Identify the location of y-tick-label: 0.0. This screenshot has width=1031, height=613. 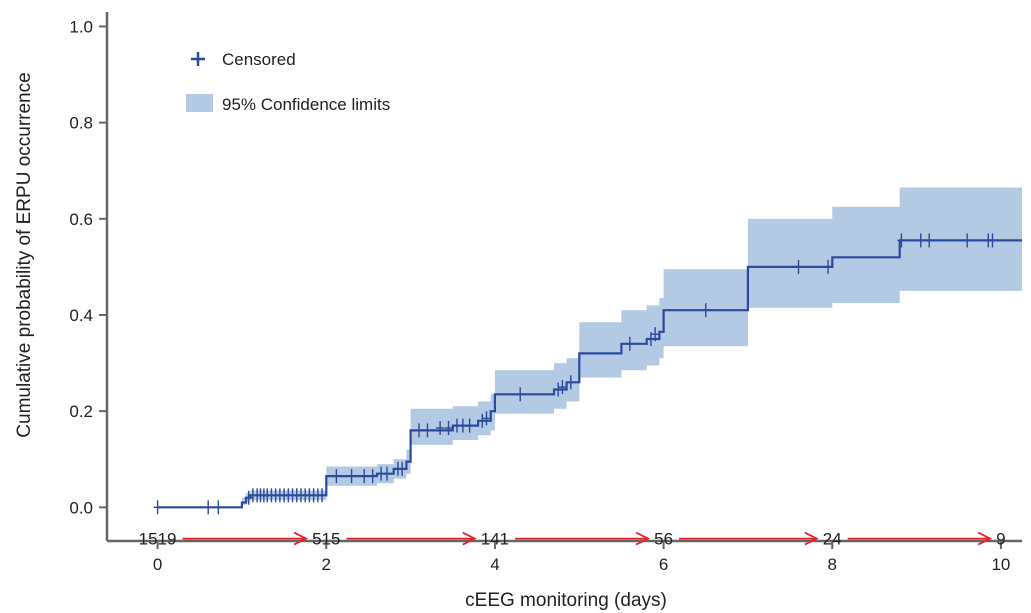
(81, 507).